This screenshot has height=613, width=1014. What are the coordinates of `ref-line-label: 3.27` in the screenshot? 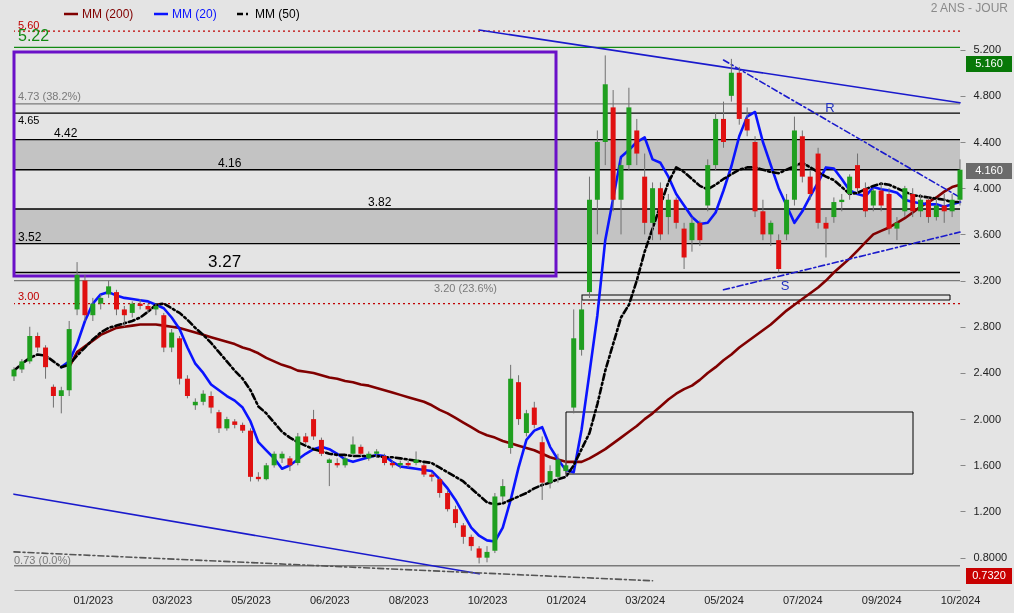 It's located at (225, 262).